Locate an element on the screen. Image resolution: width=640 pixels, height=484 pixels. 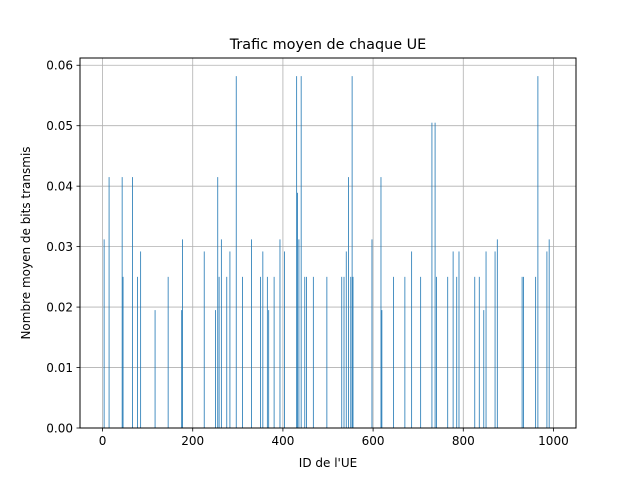
y-tick-label: 0.04 is located at coordinates (59, 186).